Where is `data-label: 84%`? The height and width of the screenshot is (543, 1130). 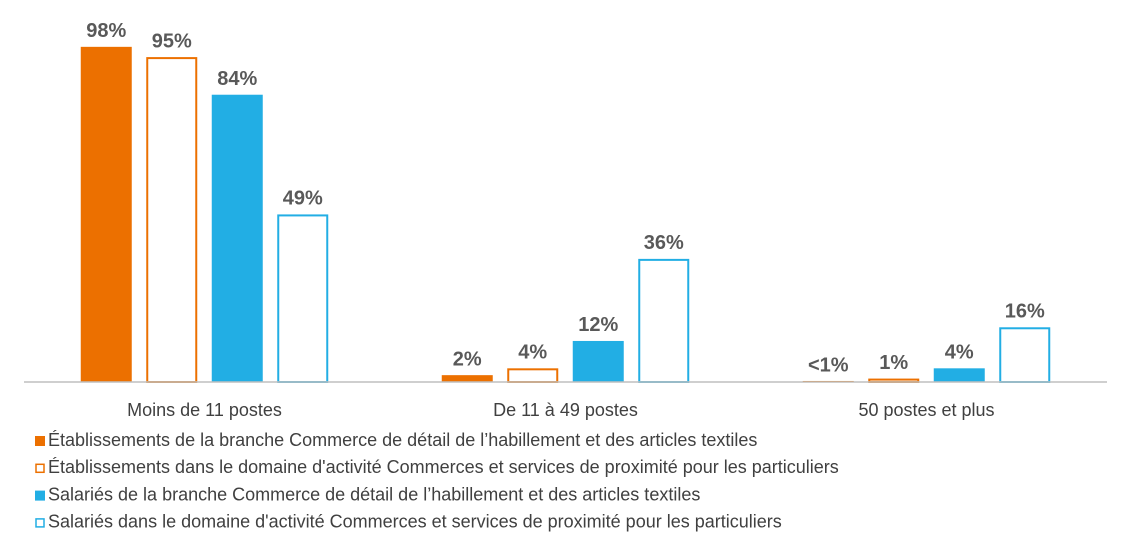
data-label: 84% is located at coordinates (237, 79).